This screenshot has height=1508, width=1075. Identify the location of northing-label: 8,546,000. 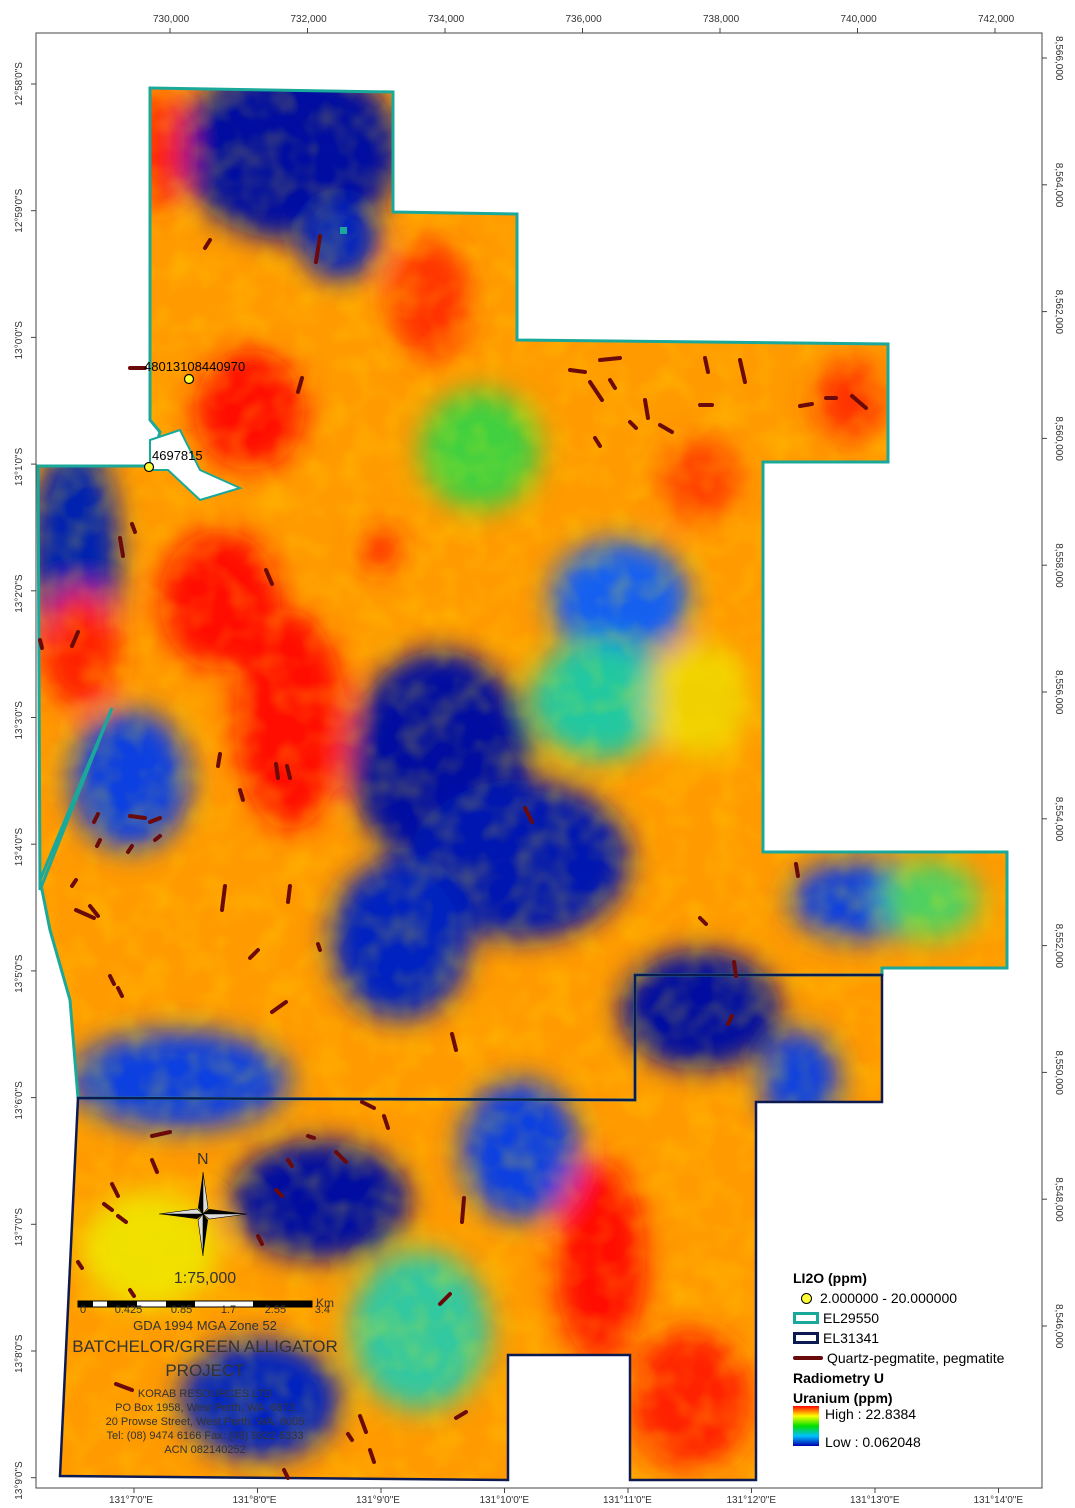
(1058, 1326).